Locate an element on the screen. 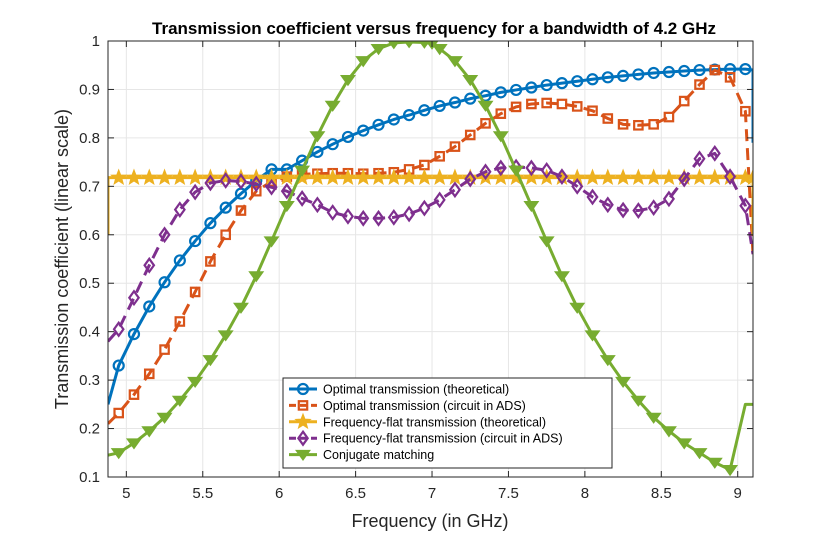 This screenshot has height=534, width=830. x-tick-label: 9 is located at coordinates (738, 493).